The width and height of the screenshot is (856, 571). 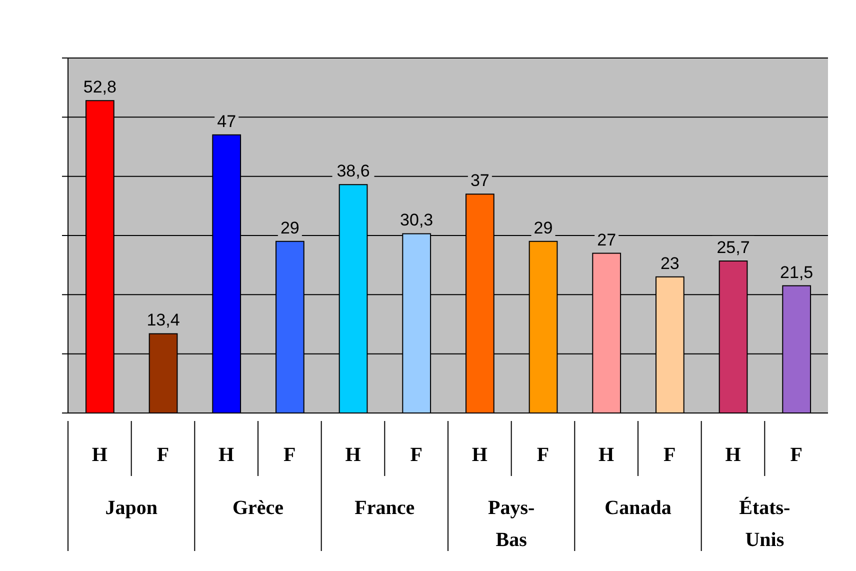 I want to click on text: France, so click(x=384, y=508).